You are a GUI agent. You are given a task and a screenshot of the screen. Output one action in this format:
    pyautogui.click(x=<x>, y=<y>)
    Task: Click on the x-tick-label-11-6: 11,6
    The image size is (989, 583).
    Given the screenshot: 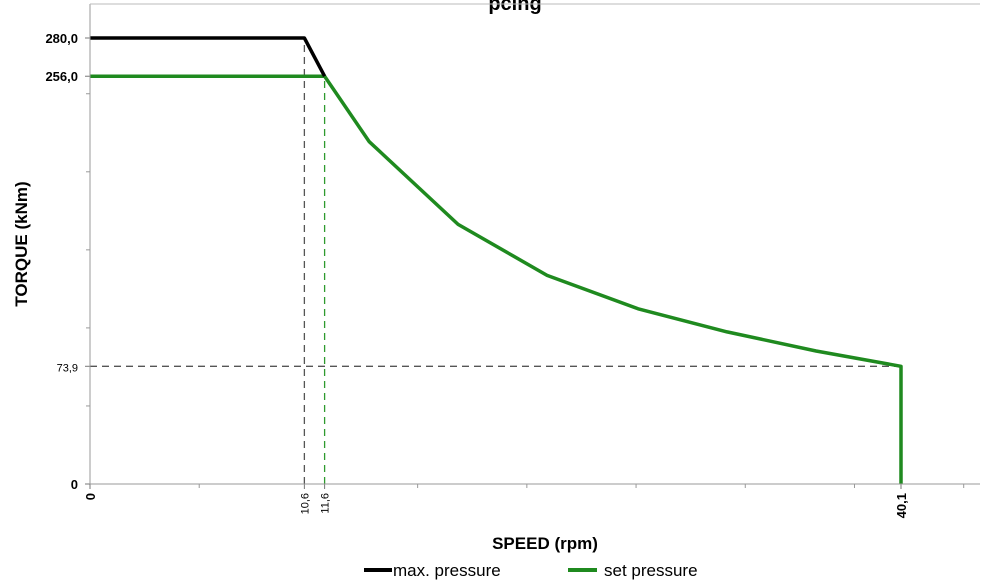 What is the action you would take?
    pyautogui.click(x=326, y=503)
    